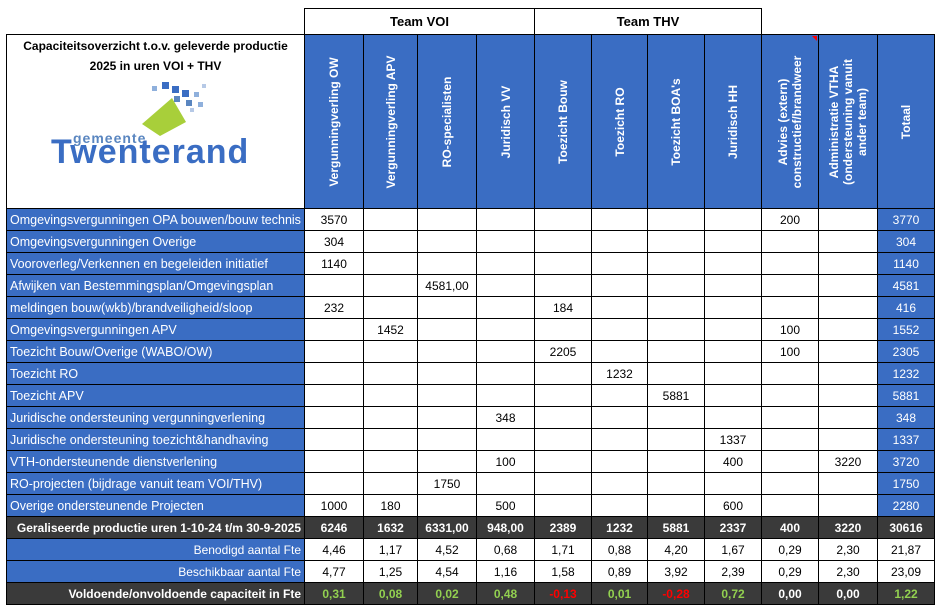  Describe the element at coordinates (619, 571) in the screenshot. I see `value-cell: 0,89` at that location.